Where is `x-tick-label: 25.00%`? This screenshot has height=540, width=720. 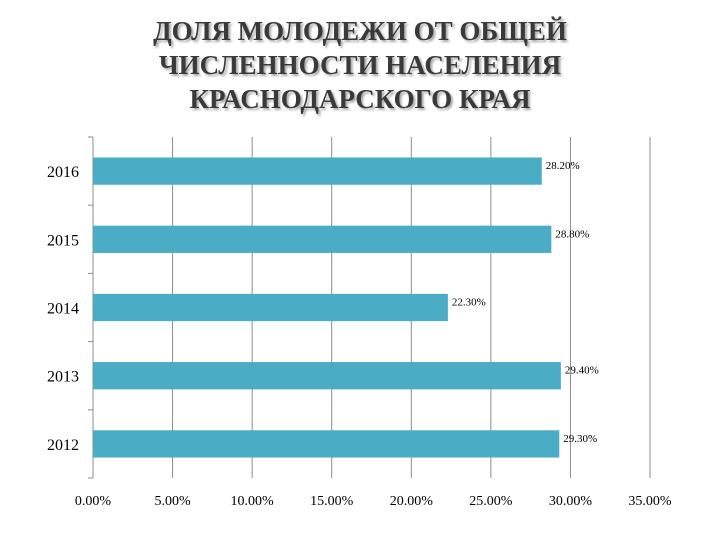 x-tick-label: 25.00% is located at coordinates (491, 501).